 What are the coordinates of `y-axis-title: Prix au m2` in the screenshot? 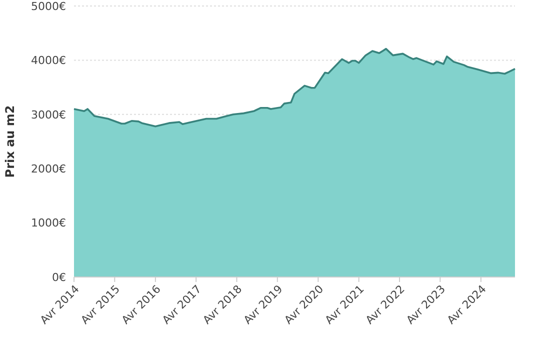 It's located at (10, 141).